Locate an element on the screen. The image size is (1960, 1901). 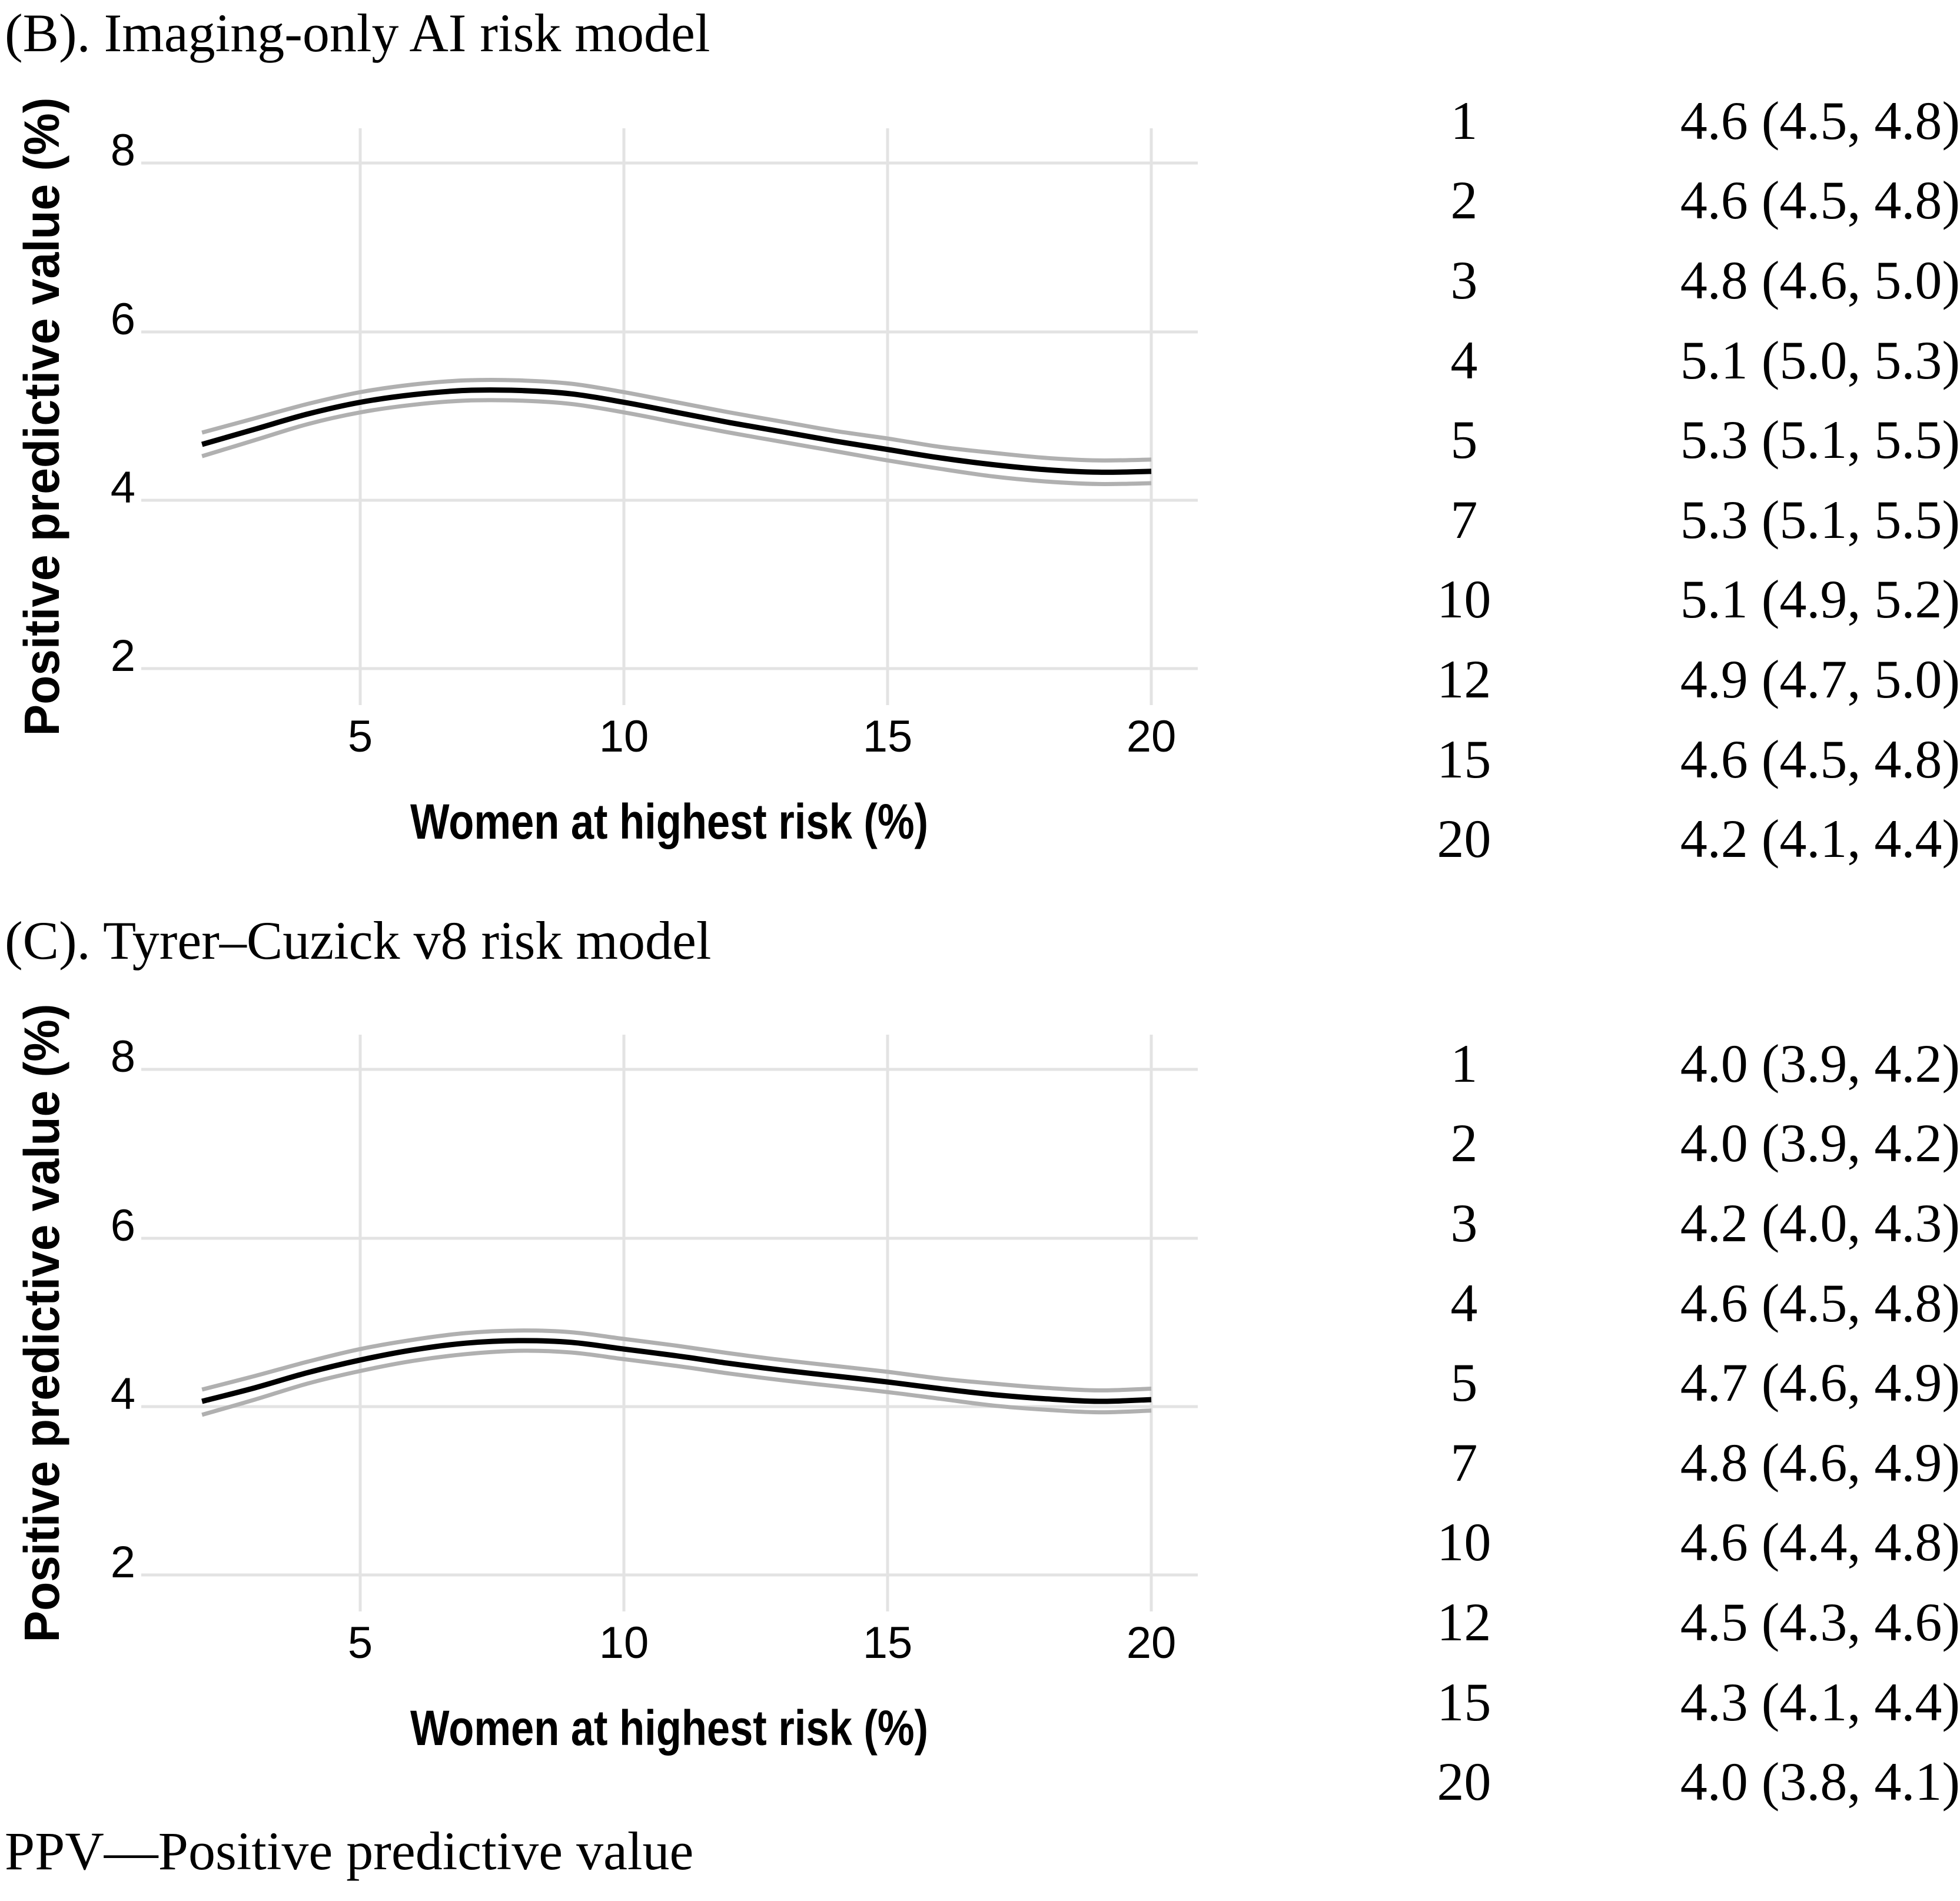
table-row: 7 5.3 (5.1, 5.5) is located at coordinates (1657, 520).